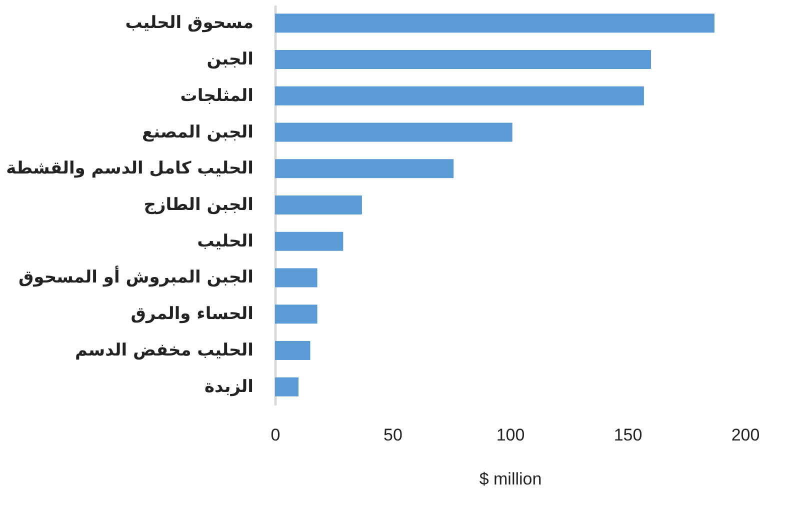  Describe the element at coordinates (164, 350) in the screenshot. I see `y-tick-label: الحليب مخفض الدسم` at that location.